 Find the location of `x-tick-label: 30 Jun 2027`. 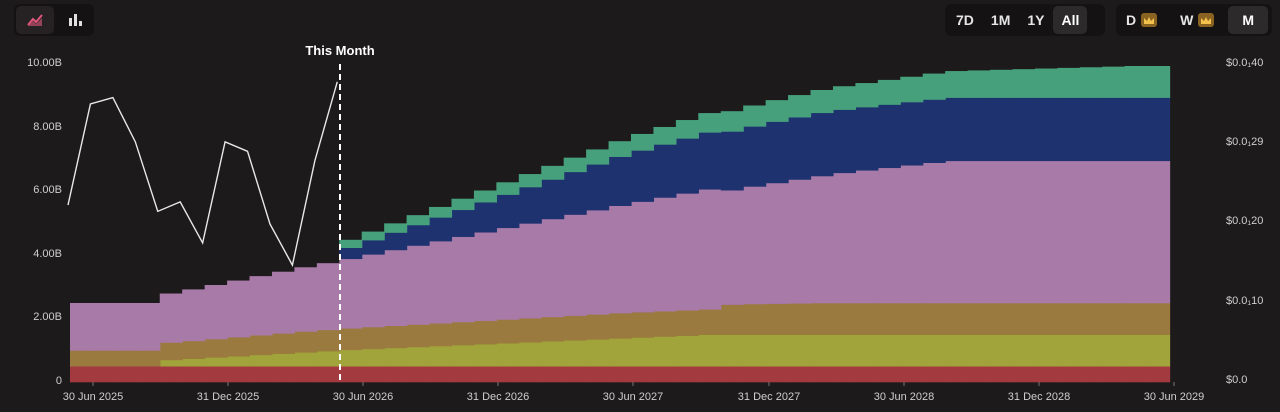

x-tick-label: 30 Jun 2027 is located at coordinates (633, 397).